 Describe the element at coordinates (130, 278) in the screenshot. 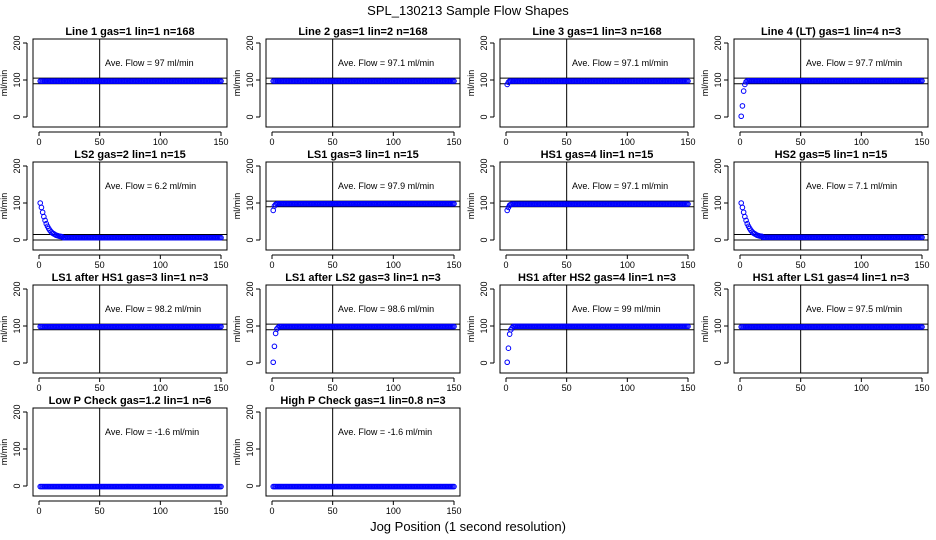

I see `panel-title: LS1 after HS1 gas=3 lin=1 n=3` at that location.